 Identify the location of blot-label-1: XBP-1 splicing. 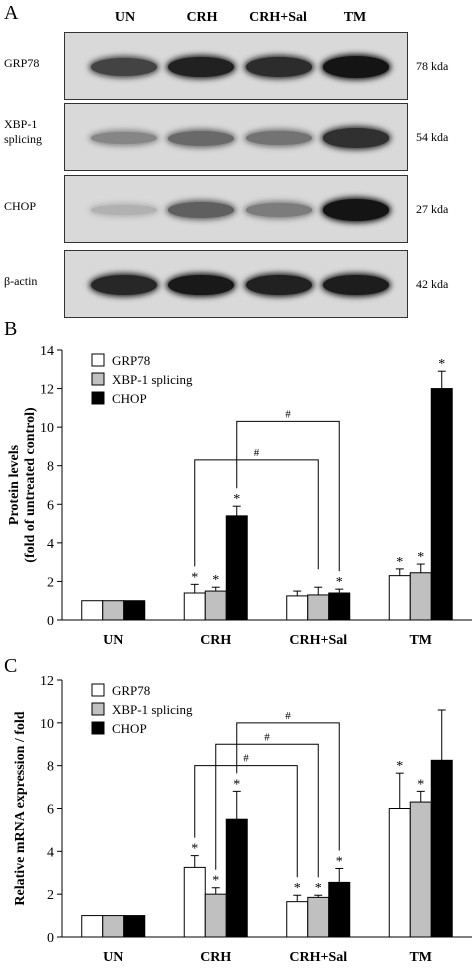
(23, 131).